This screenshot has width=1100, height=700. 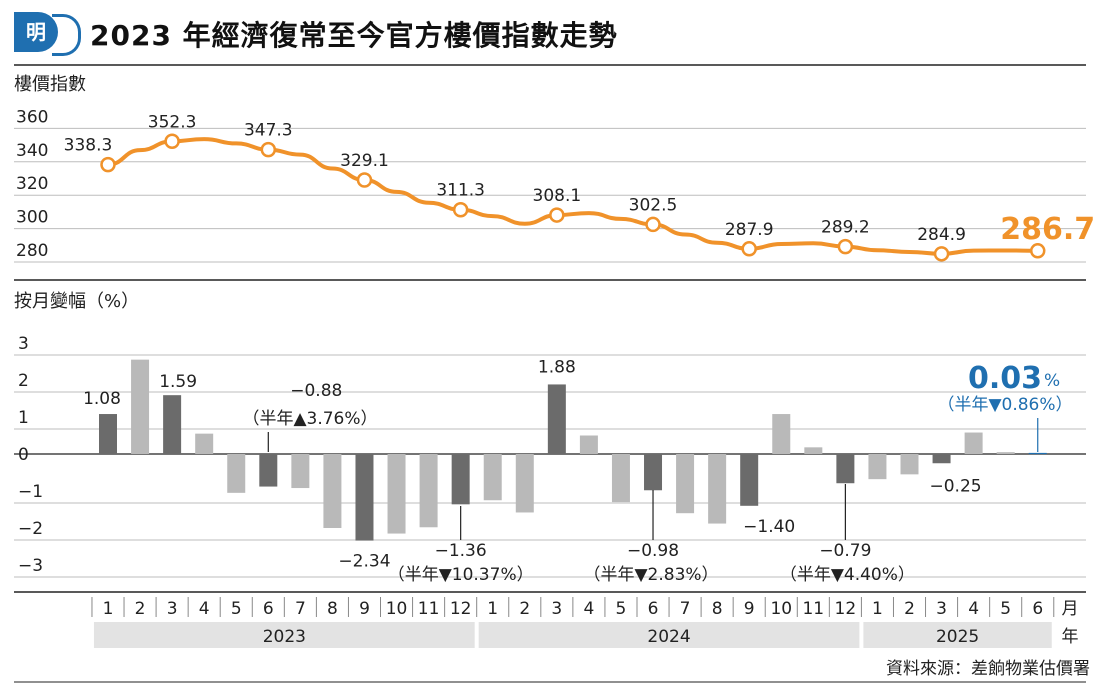 I want to click on latest-change-value: 0.03, so click(x=1005, y=378).